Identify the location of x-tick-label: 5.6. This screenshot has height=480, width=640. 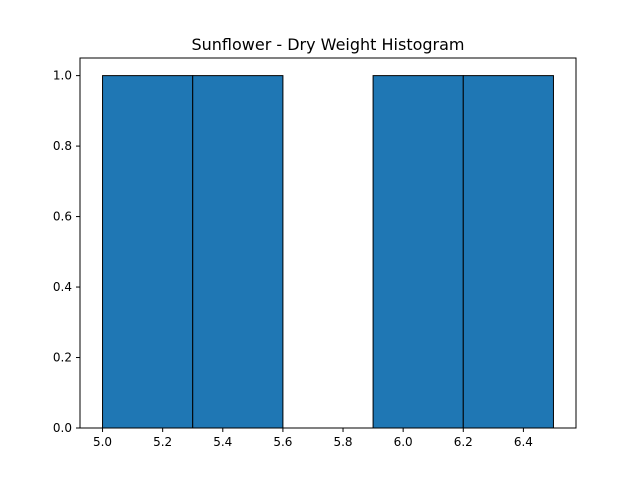
(282, 442).